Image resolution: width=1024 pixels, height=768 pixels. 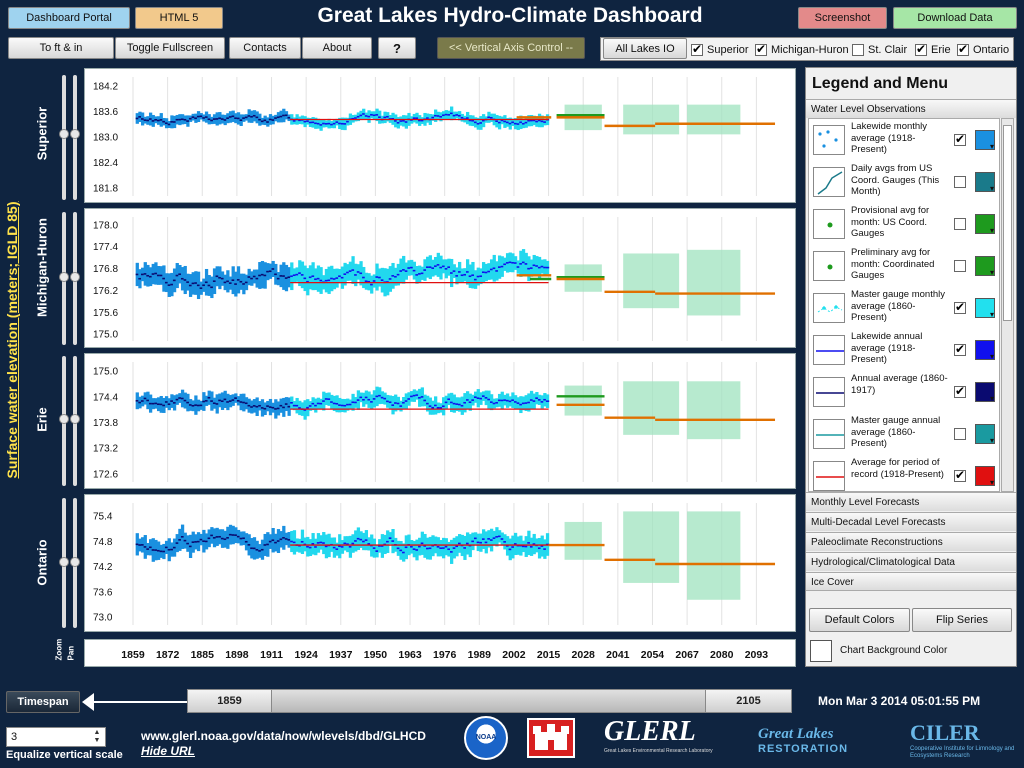 What do you see at coordinates (203, 655) in the screenshot?
I see `x-tick-label: 1885` at bounding box center [203, 655].